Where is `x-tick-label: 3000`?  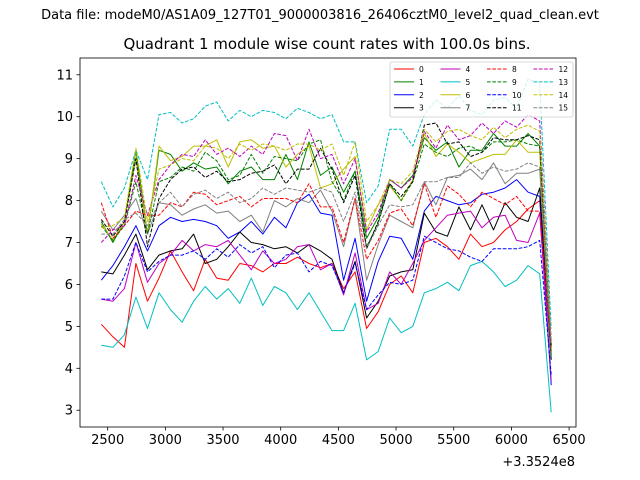
x-tick-label: 3000 is located at coordinates (165, 440).